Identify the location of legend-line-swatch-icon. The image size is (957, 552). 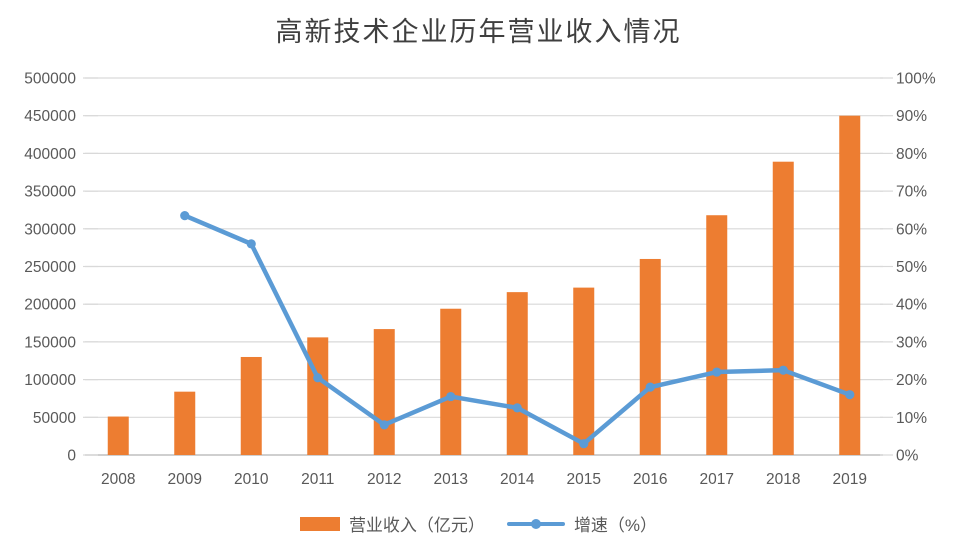
(535, 523).